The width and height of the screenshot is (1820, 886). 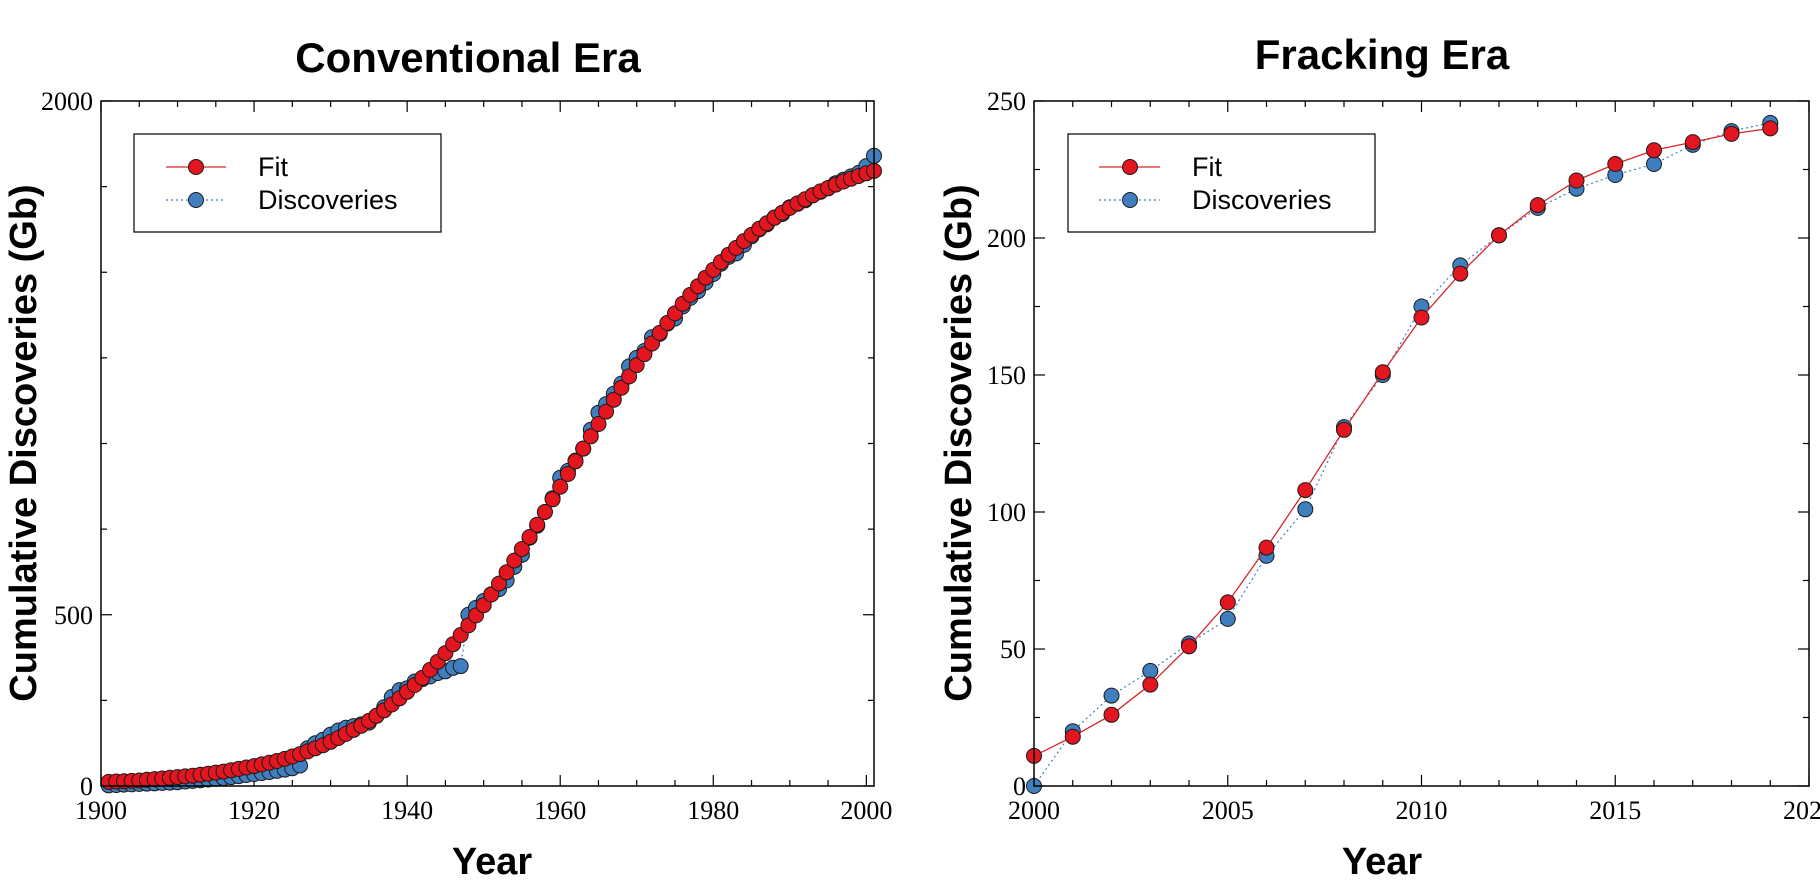 I want to click on x-tick-label: 2005, so click(x=1228, y=810).